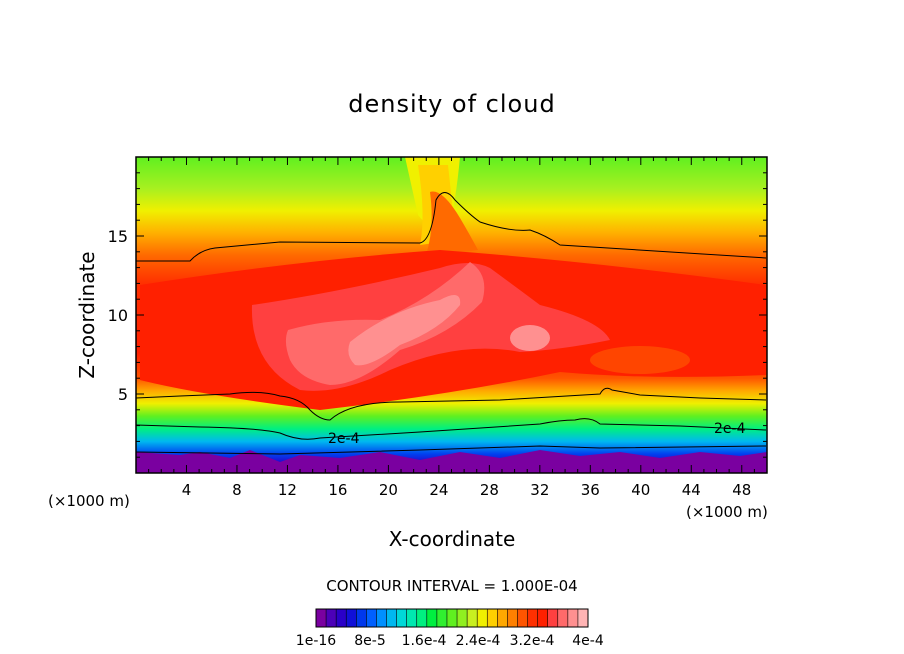 This screenshot has height=654, width=904. Describe the element at coordinates (118, 236) in the screenshot. I see `y-tick-label: 15` at that location.